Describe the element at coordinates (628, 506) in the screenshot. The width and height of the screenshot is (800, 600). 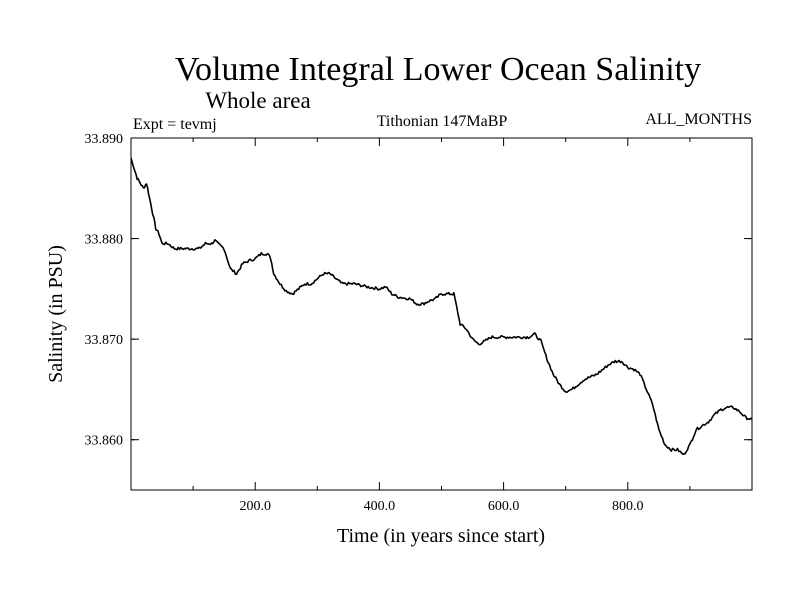
I see `x-tick-label: 800.0` at that location.